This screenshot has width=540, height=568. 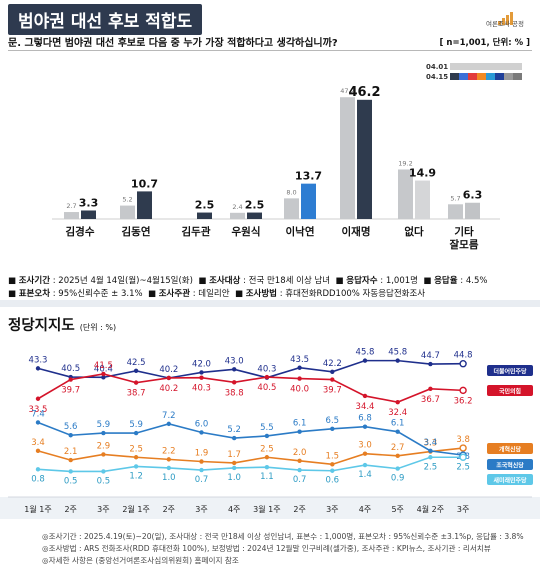 I want to click on data-label: 1.0, so click(x=234, y=478).